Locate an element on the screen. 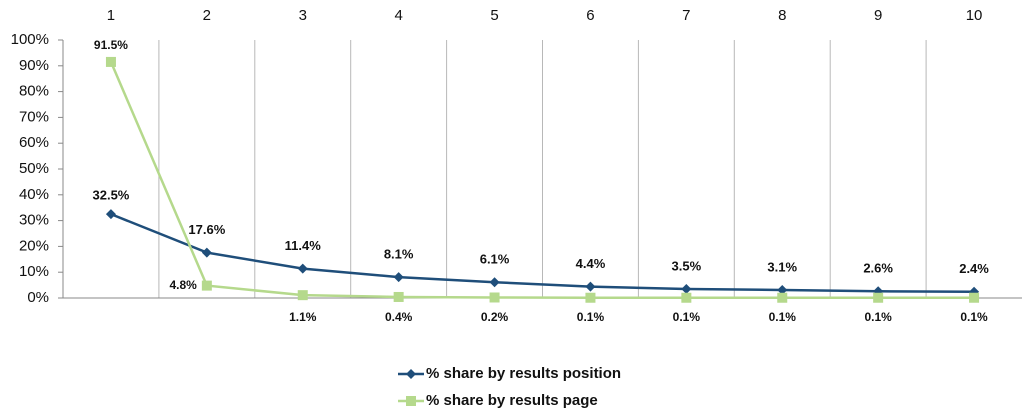 The height and width of the screenshot is (410, 1024). y-tick-label: 60% is located at coordinates (34, 142).